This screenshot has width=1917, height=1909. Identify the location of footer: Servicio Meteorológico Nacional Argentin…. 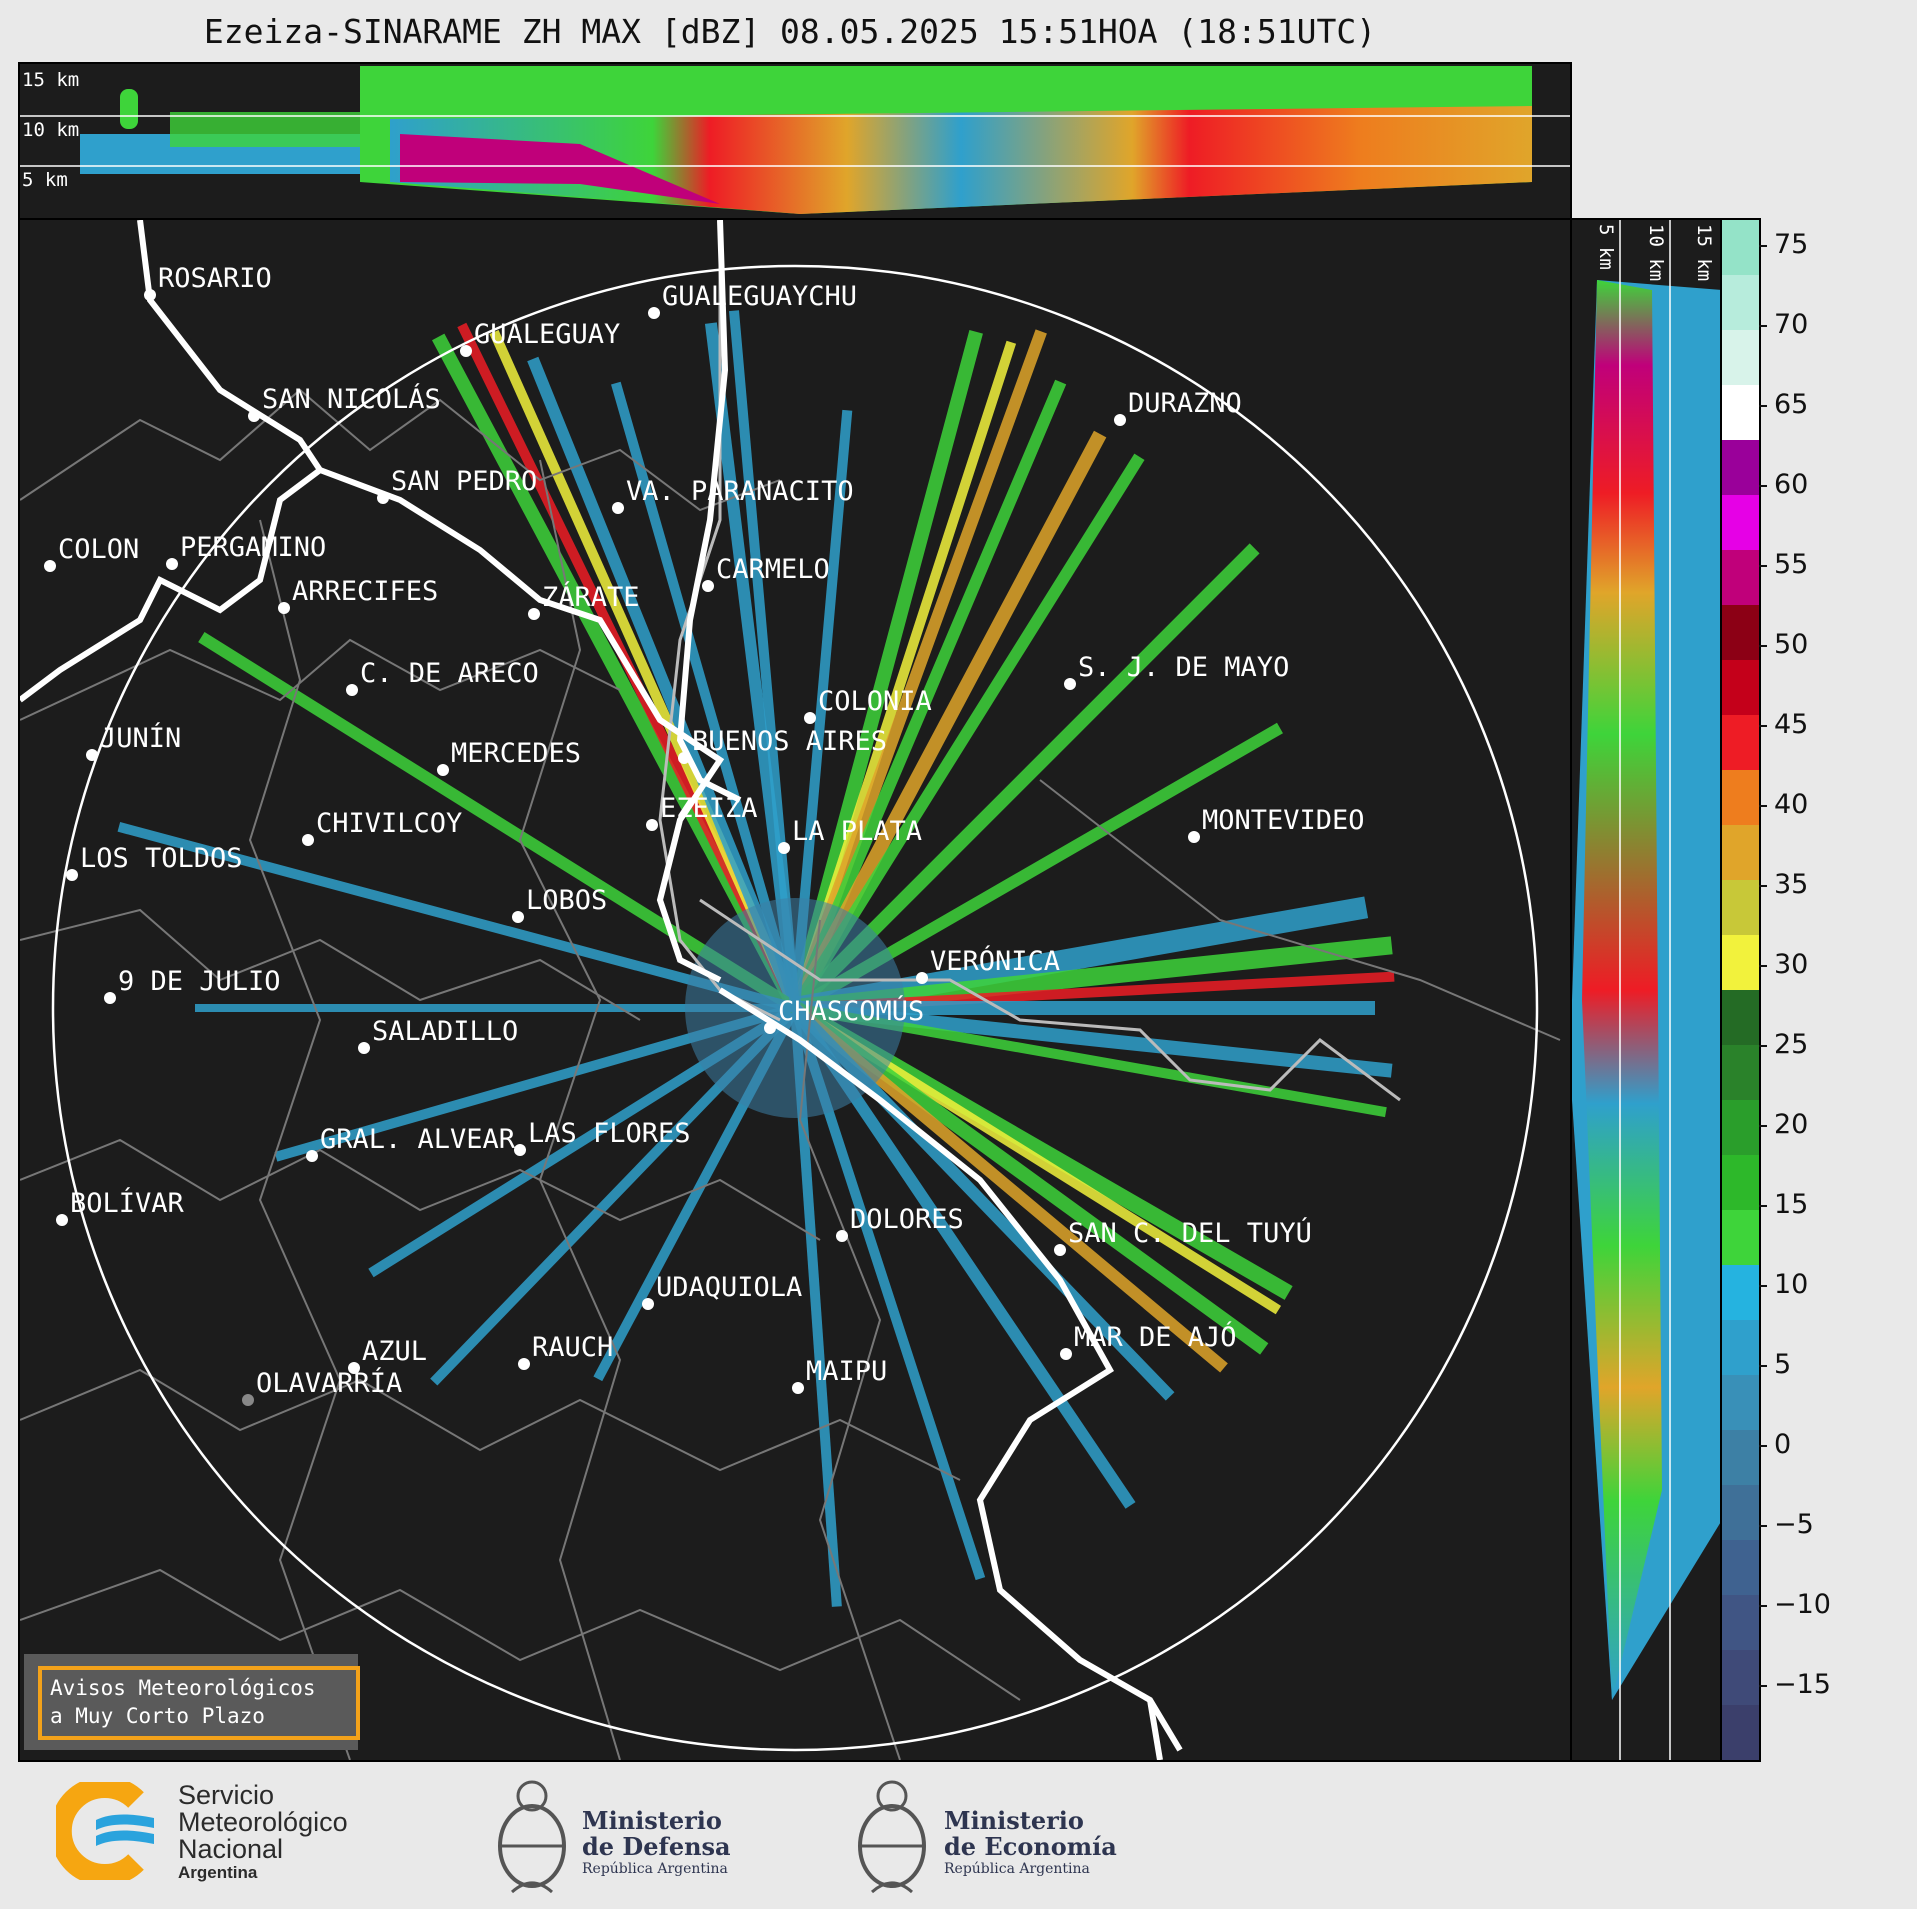
(958, 1834).